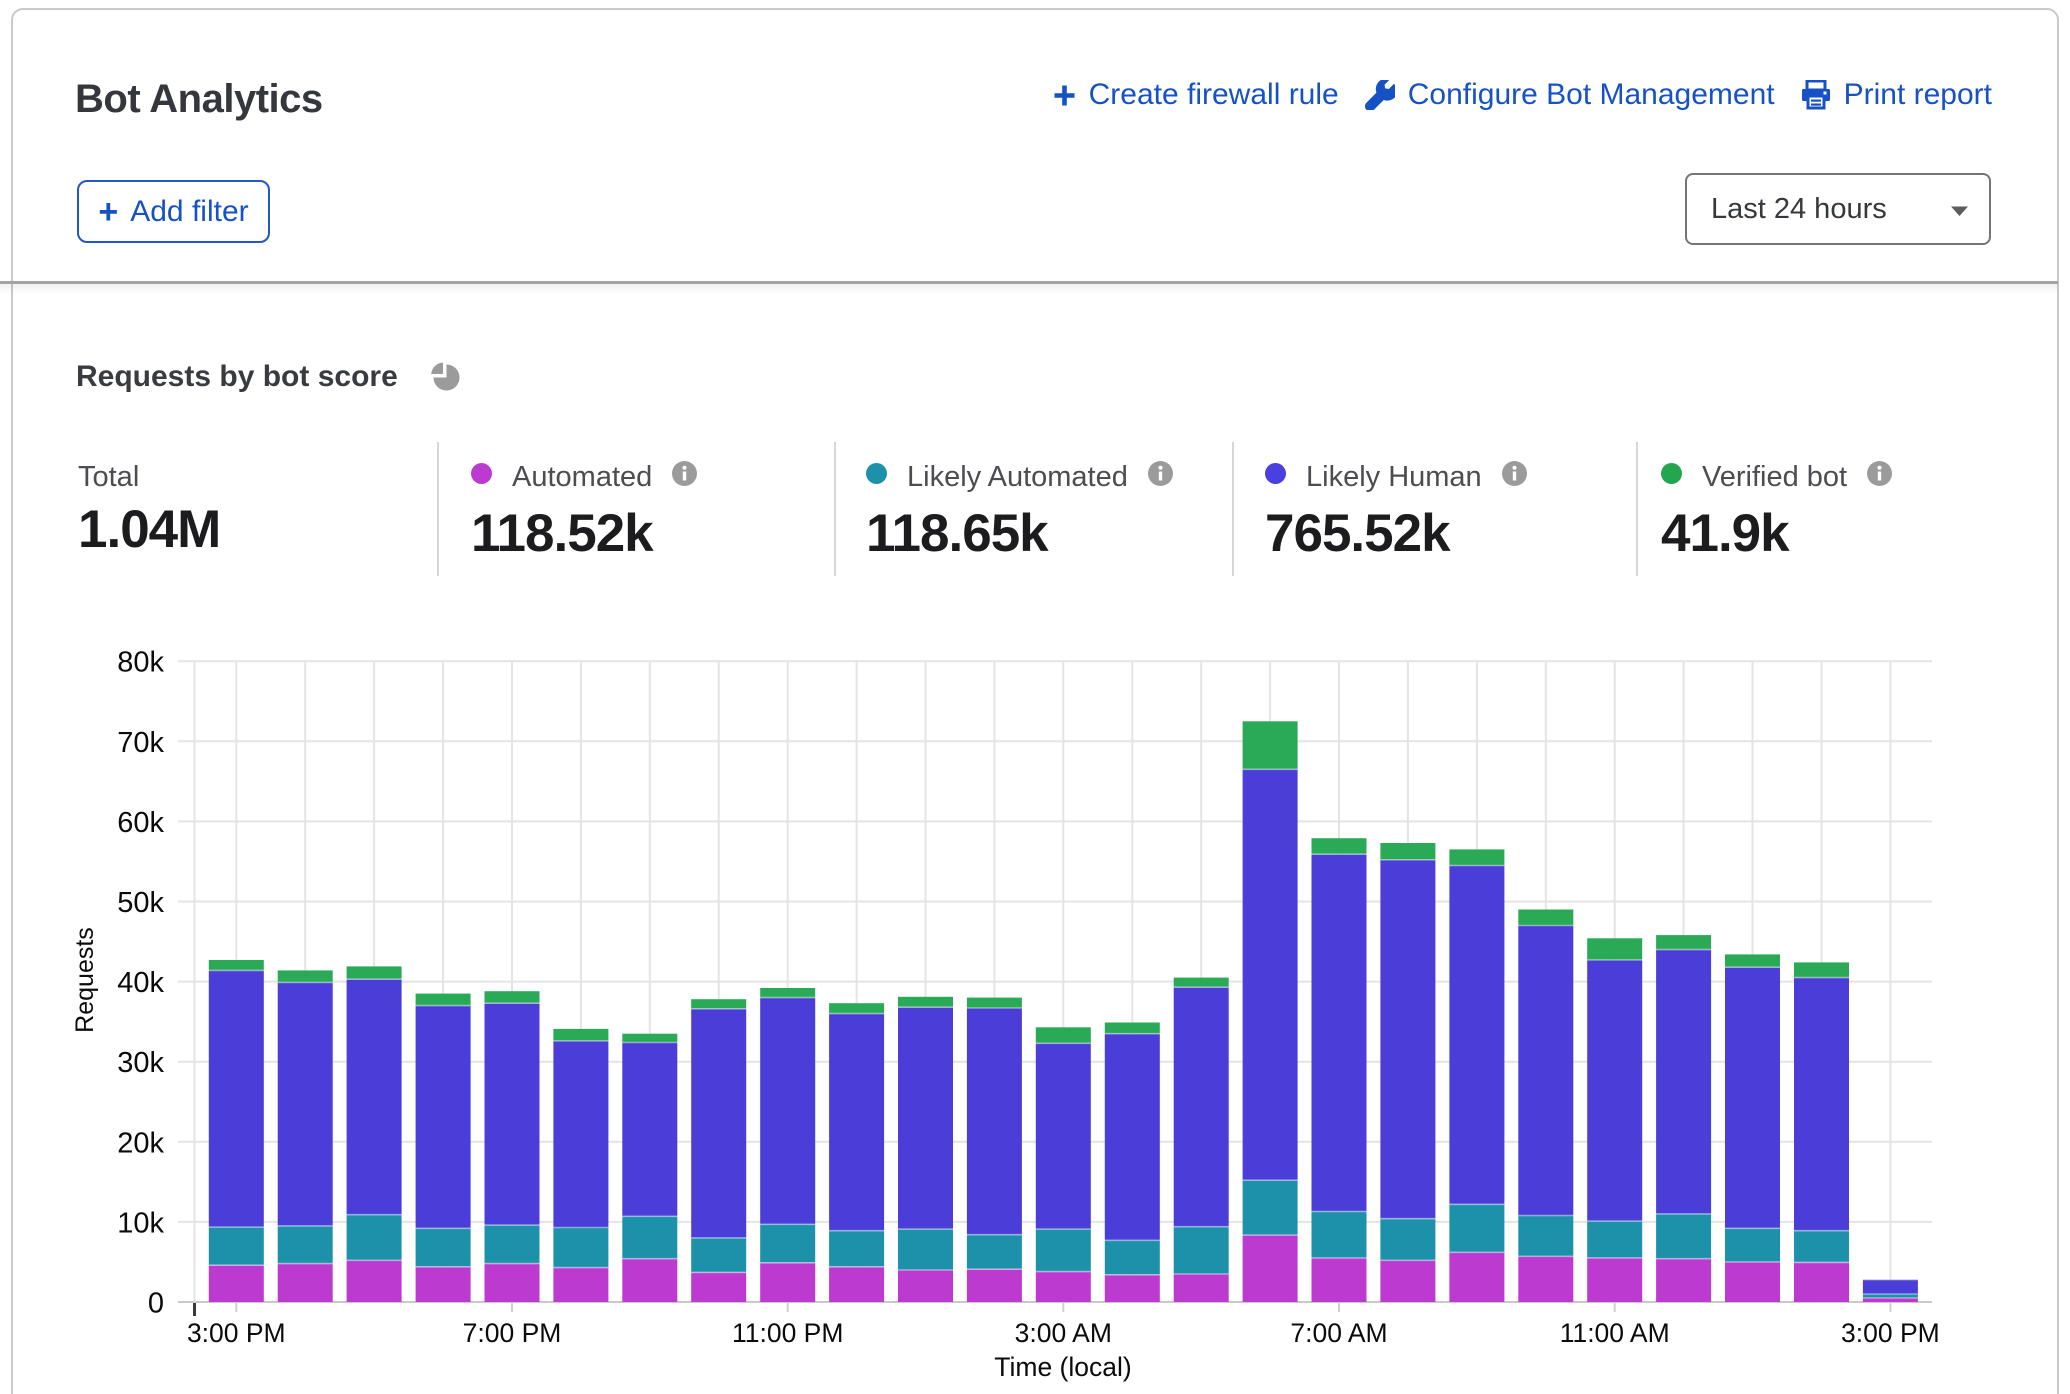 Image resolution: width=2070 pixels, height=1394 pixels. I want to click on svg-text: 30k, so click(140, 1063).